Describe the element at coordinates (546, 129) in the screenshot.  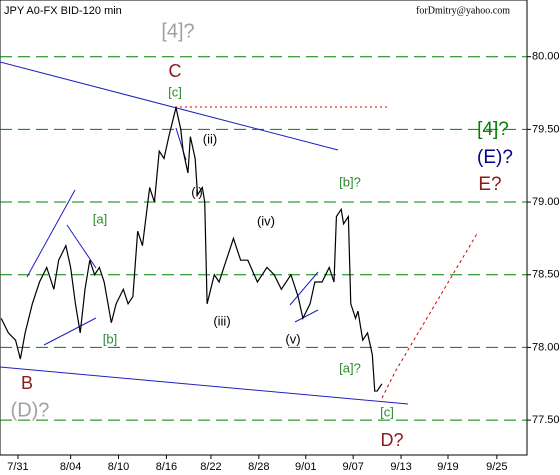
I see `y-tick-label: 79.50` at that location.